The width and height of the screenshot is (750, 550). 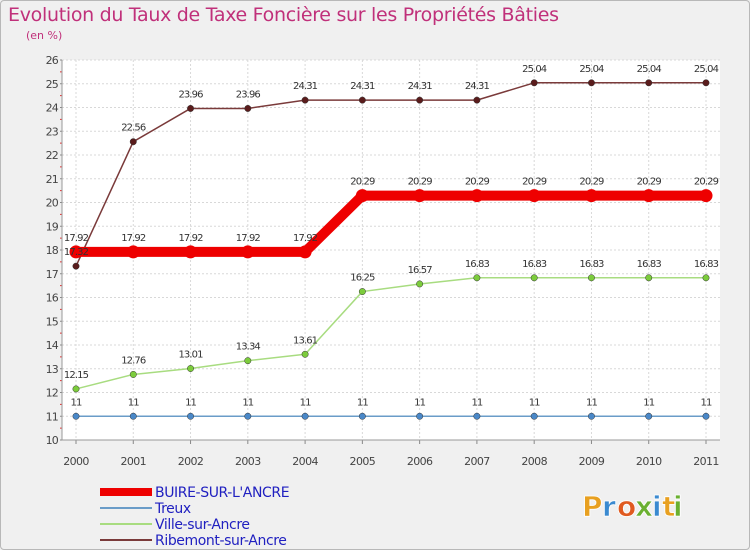 I want to click on y-tick-label: 15, so click(x=52, y=321).